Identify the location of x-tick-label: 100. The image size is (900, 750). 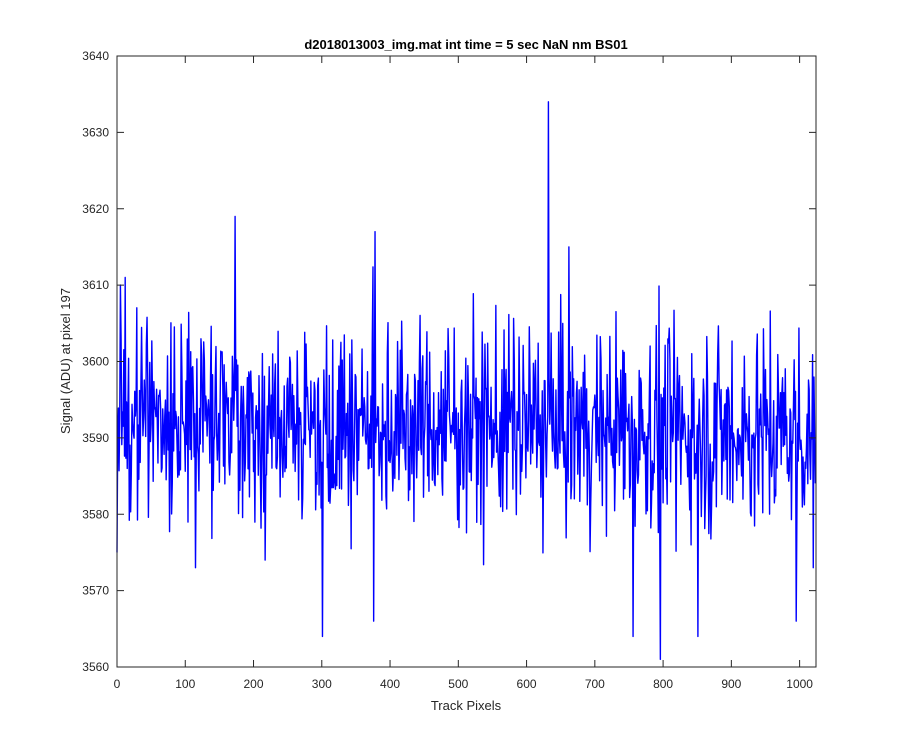
(185, 684).